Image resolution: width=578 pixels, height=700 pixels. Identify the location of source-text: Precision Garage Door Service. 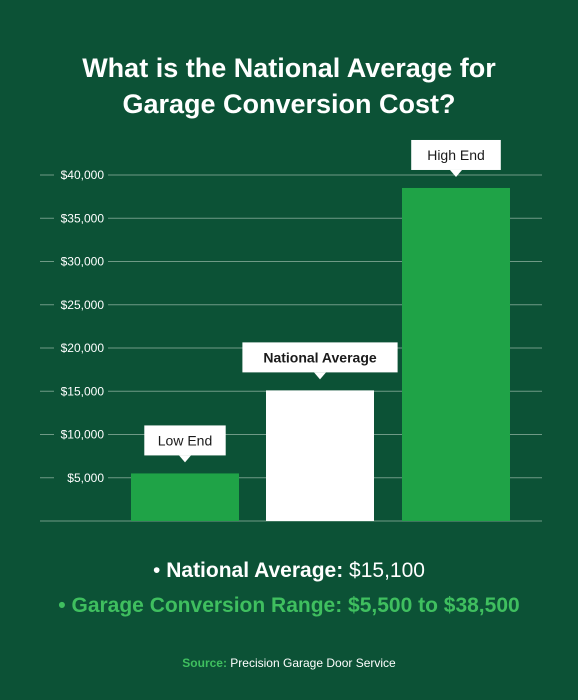
(311, 663).